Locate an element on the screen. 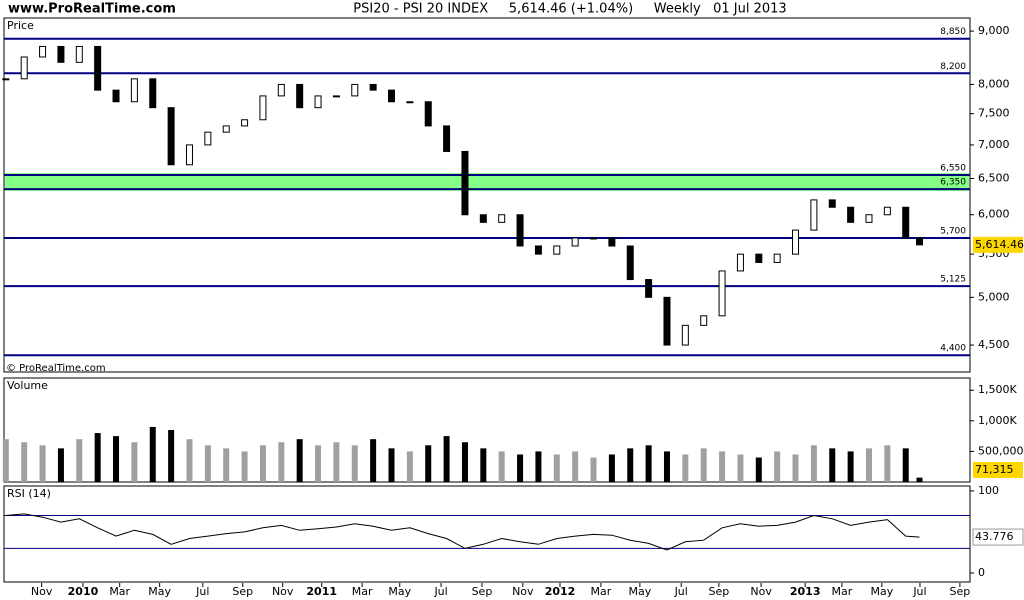 The image size is (1024, 600). last-value-label: 43.776 is located at coordinates (994, 536).